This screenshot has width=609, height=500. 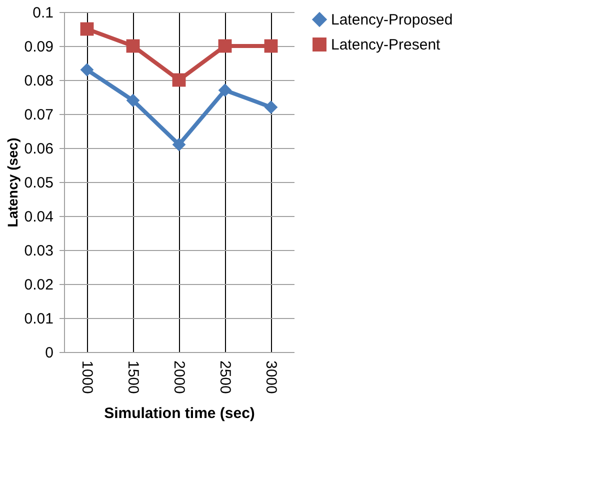 What do you see at coordinates (43, 13) in the screenshot?
I see `y-tick-label: 0.1` at bounding box center [43, 13].